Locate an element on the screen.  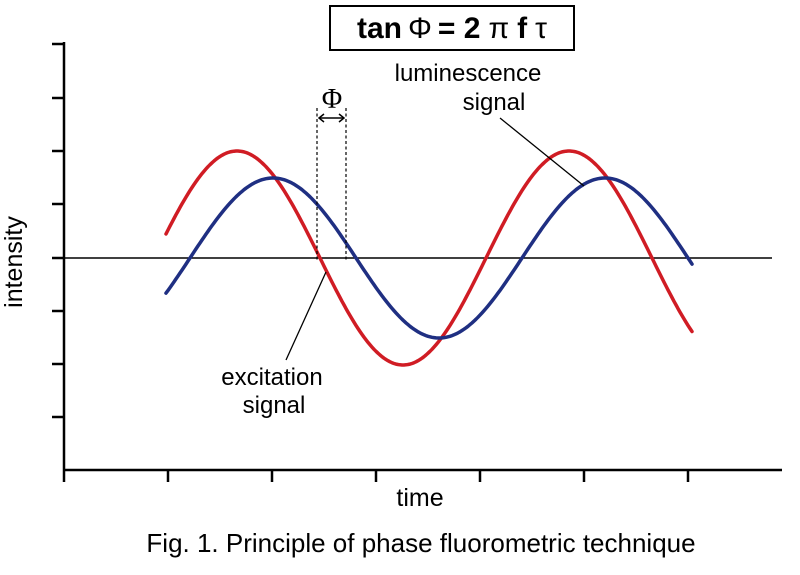
formula-f: f is located at coordinates (522, 28).